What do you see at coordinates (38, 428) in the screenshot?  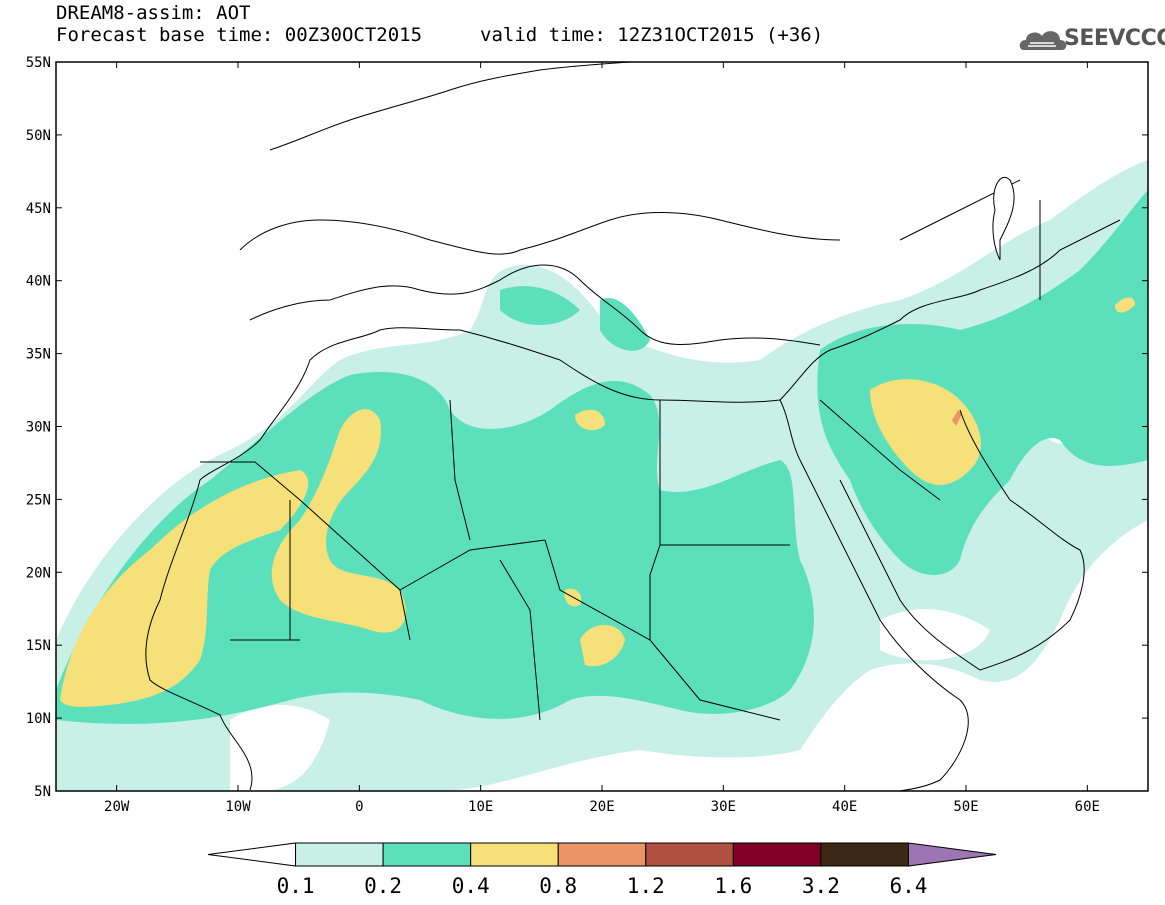 I see `lat-tick-label: 30N` at bounding box center [38, 428].